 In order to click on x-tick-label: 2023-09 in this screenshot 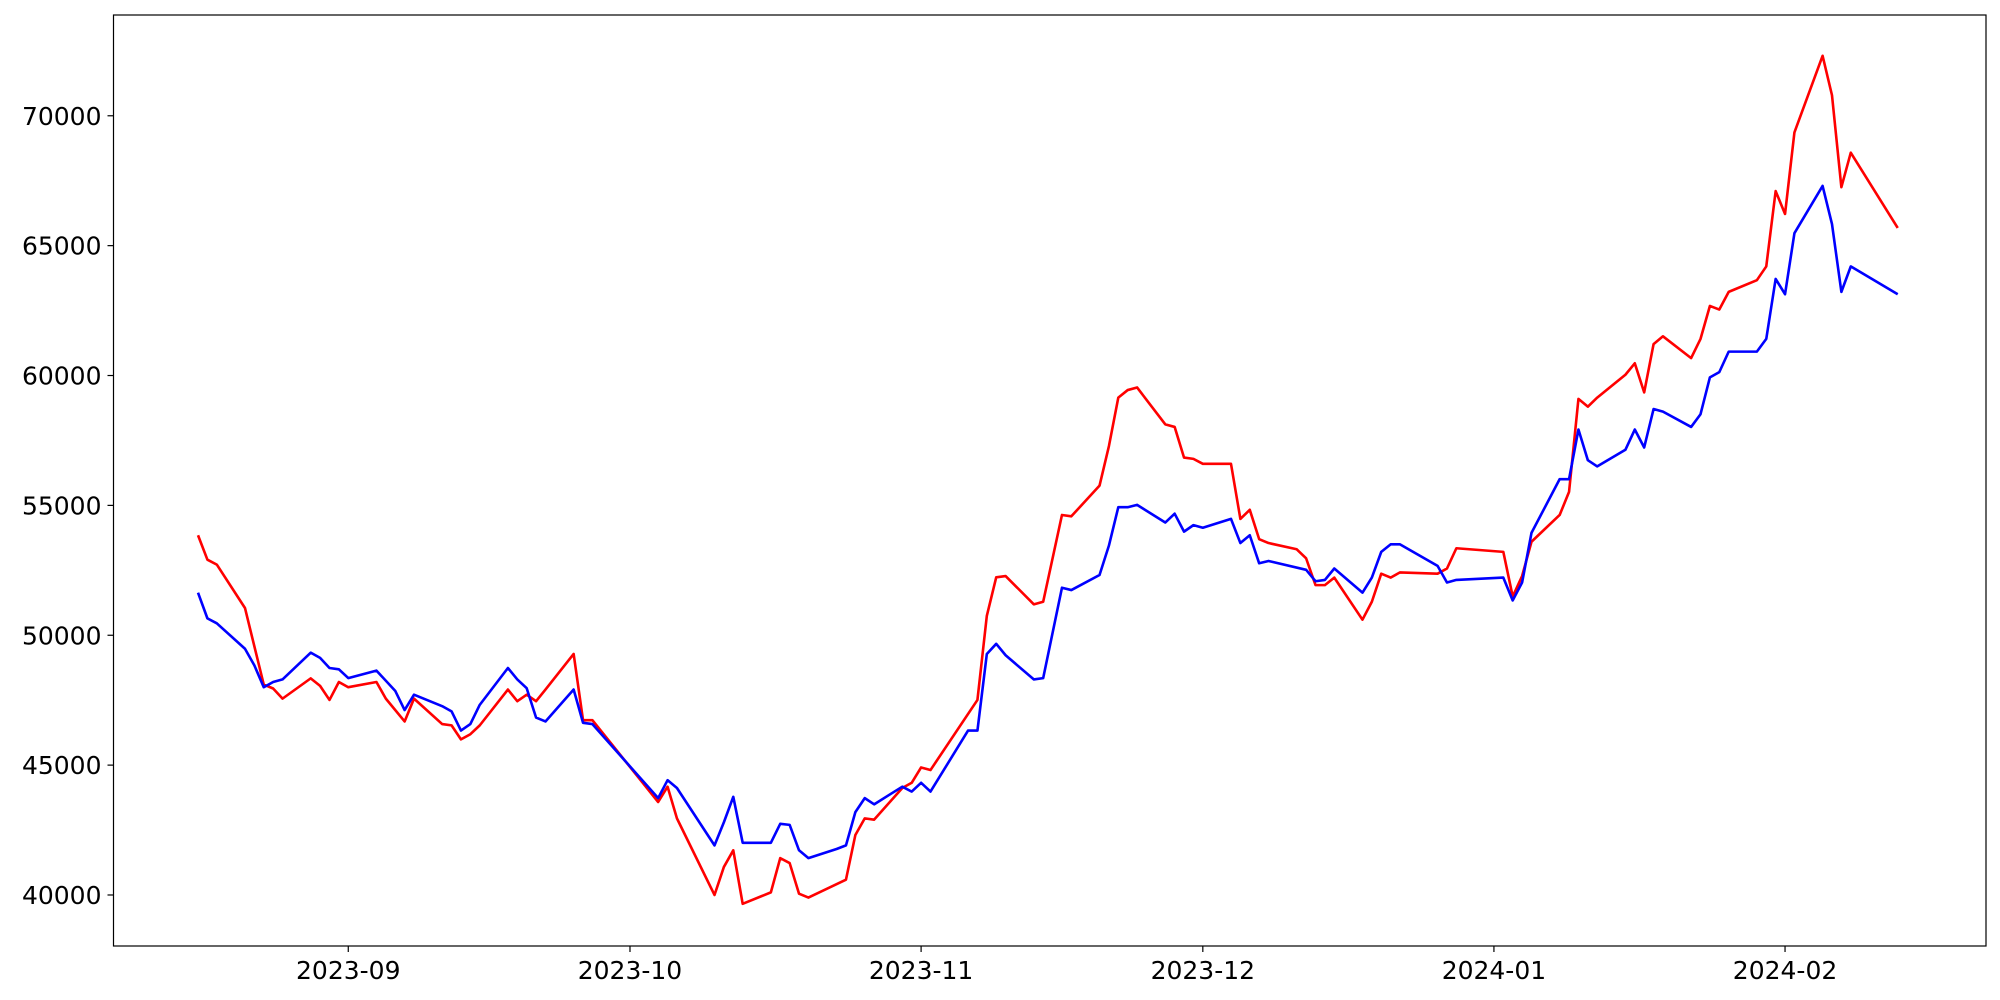, I will do `click(348, 970)`.